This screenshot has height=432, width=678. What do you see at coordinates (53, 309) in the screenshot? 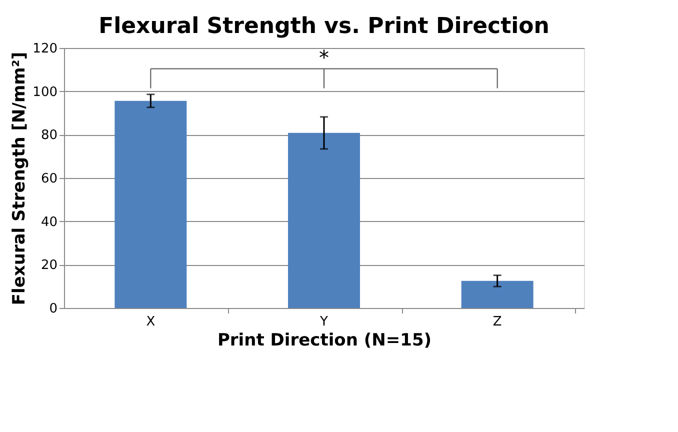
I see `y-tick-label: 0` at bounding box center [53, 309].